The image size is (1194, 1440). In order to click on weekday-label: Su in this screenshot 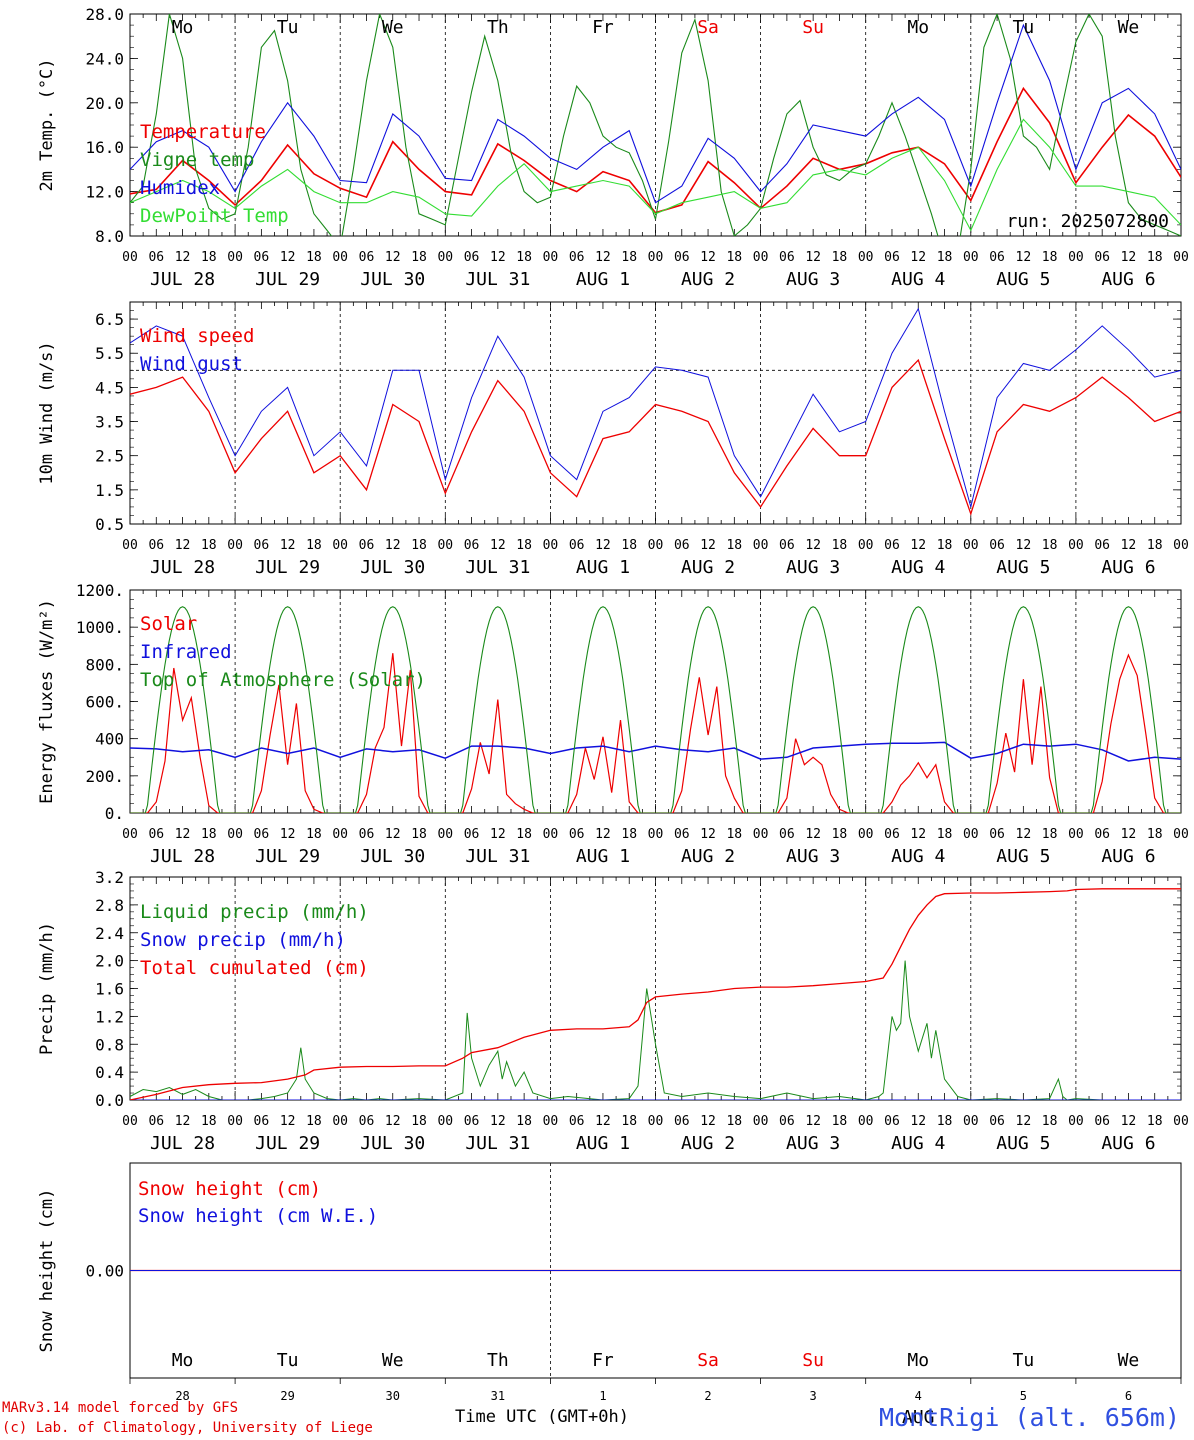, I will do `click(813, 27)`.